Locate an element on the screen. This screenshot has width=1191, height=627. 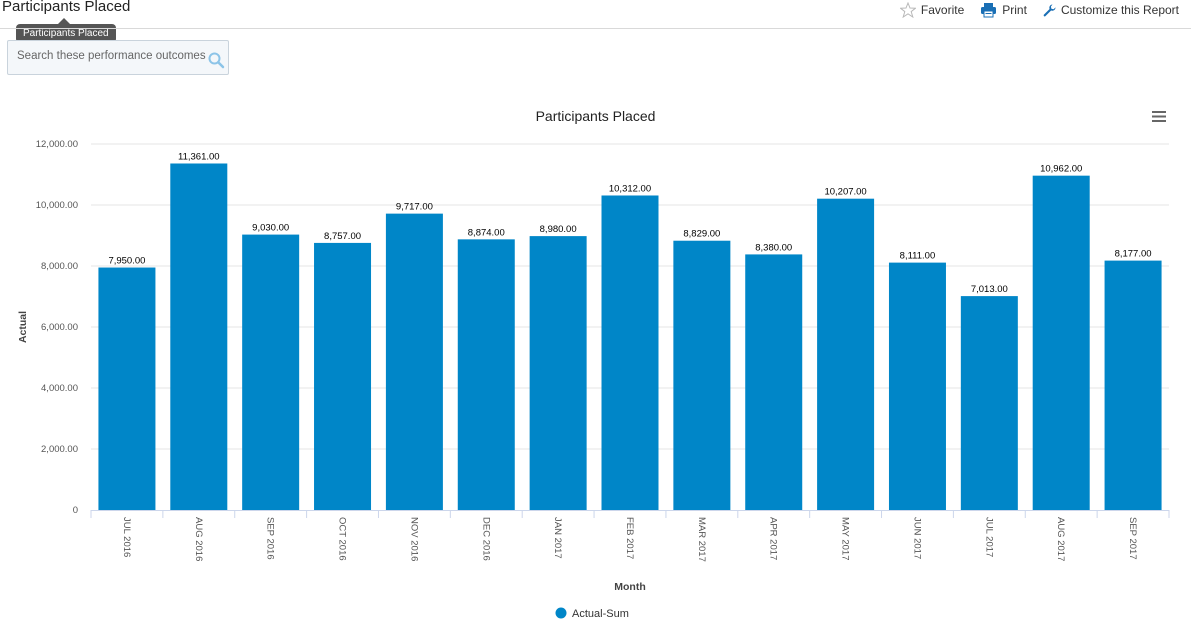
legend-marker is located at coordinates (561, 613).